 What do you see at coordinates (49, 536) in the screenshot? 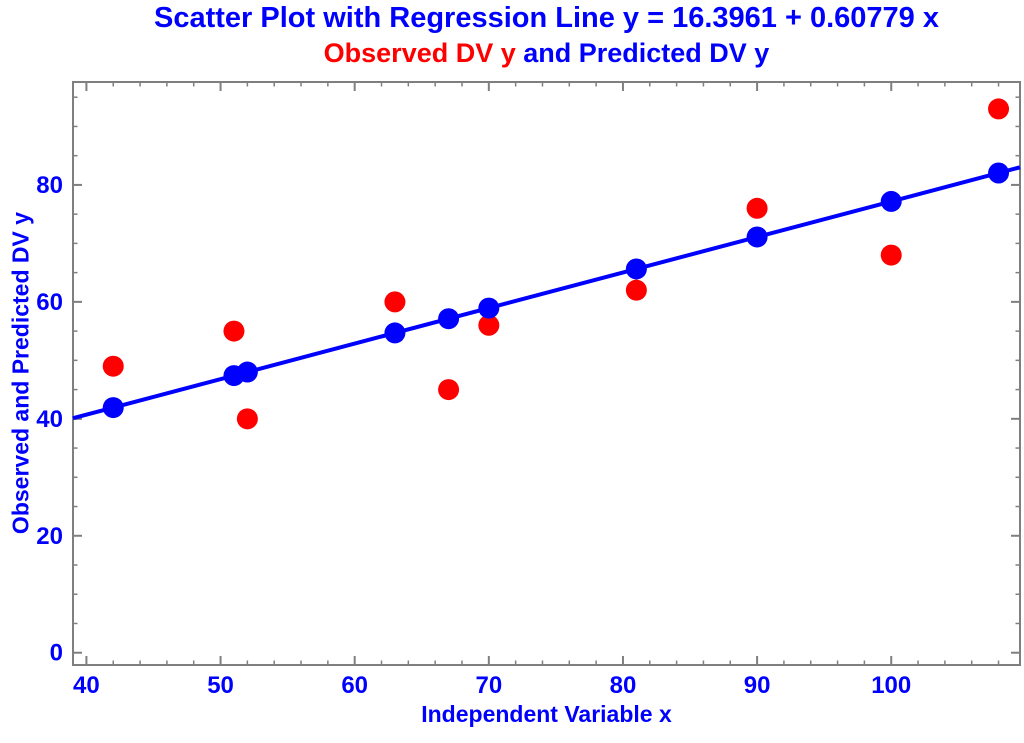
I see `y-tick-label: 20` at bounding box center [49, 536].